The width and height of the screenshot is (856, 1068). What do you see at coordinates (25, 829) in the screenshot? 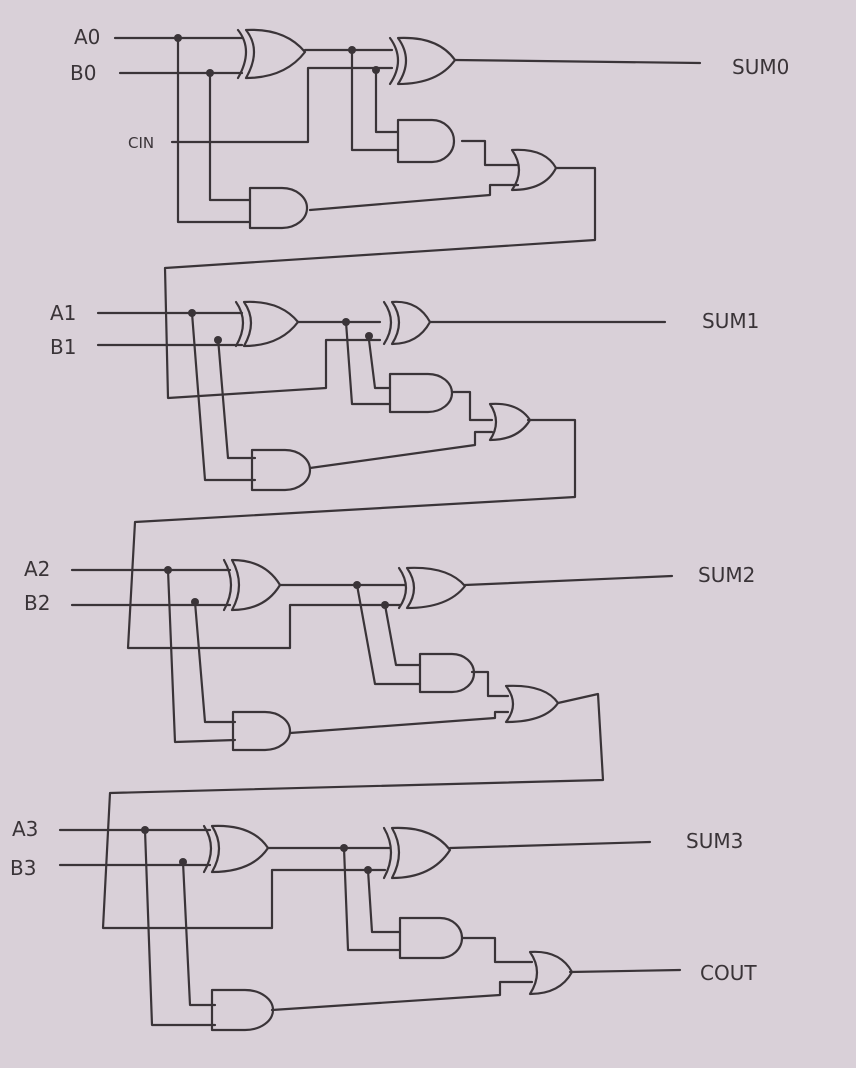
I see `label-a3: A3` at bounding box center [25, 829].